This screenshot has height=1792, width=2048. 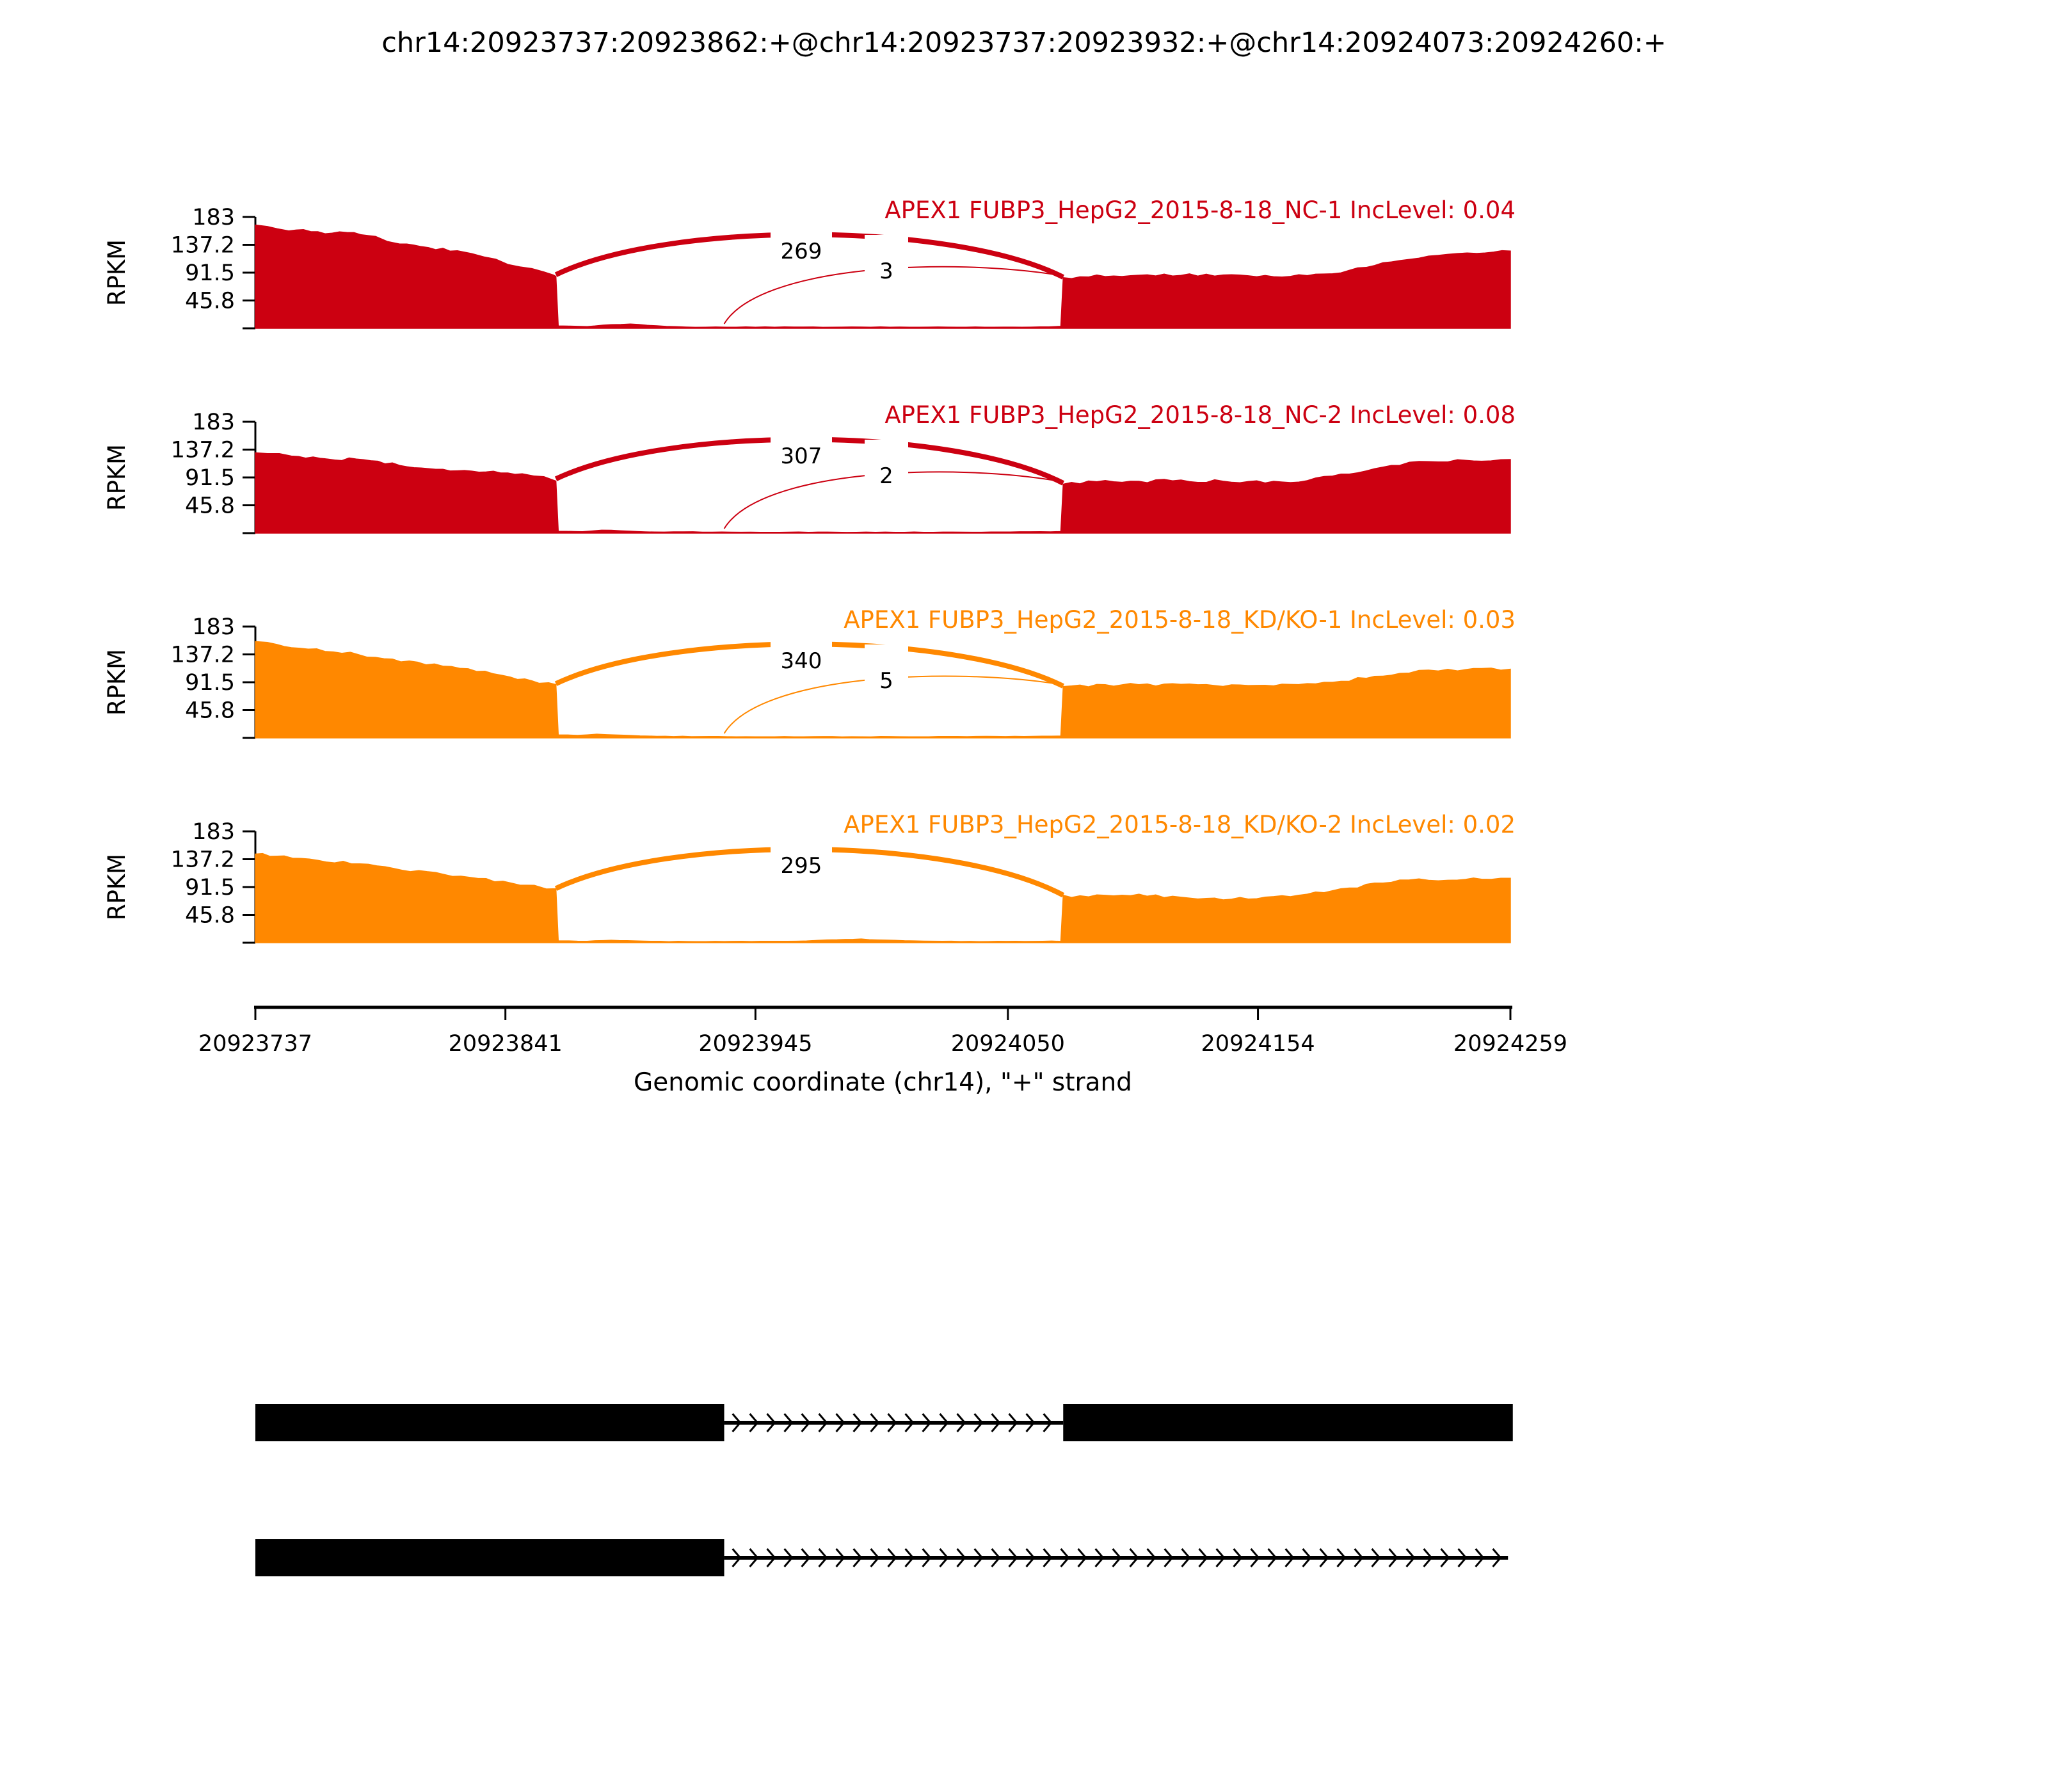 I want to click on x-tick-label: 20923737, so click(x=255, y=1044).